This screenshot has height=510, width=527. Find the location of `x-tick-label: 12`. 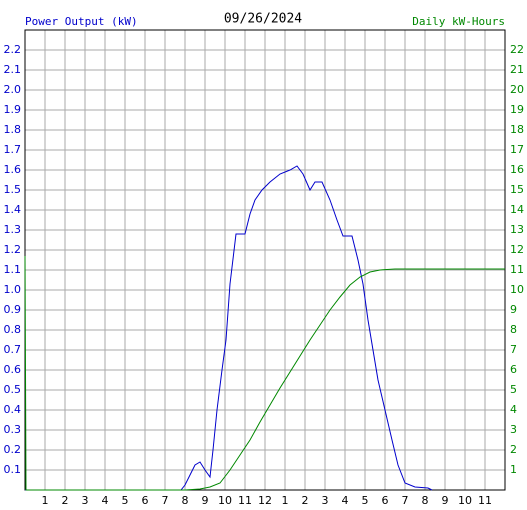

x-tick-label: 12 is located at coordinates (265, 500).